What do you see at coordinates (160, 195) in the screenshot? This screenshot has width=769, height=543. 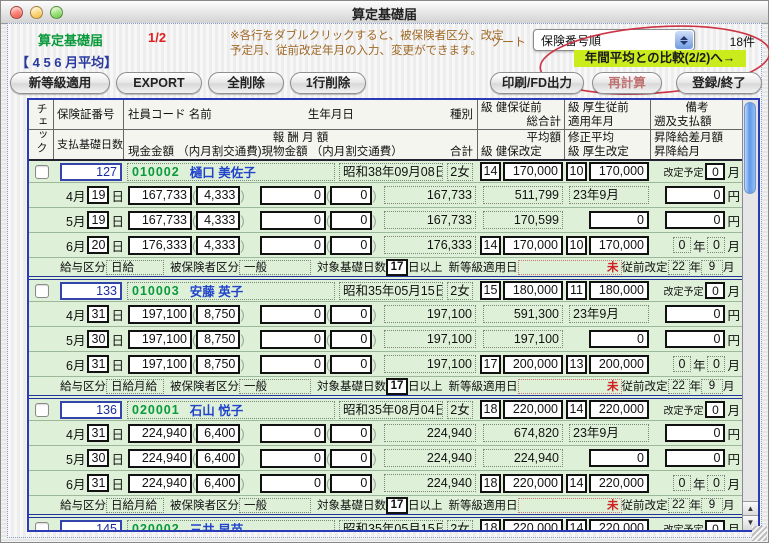 I see `cash-amount-input: 167,733` at bounding box center [160, 195].